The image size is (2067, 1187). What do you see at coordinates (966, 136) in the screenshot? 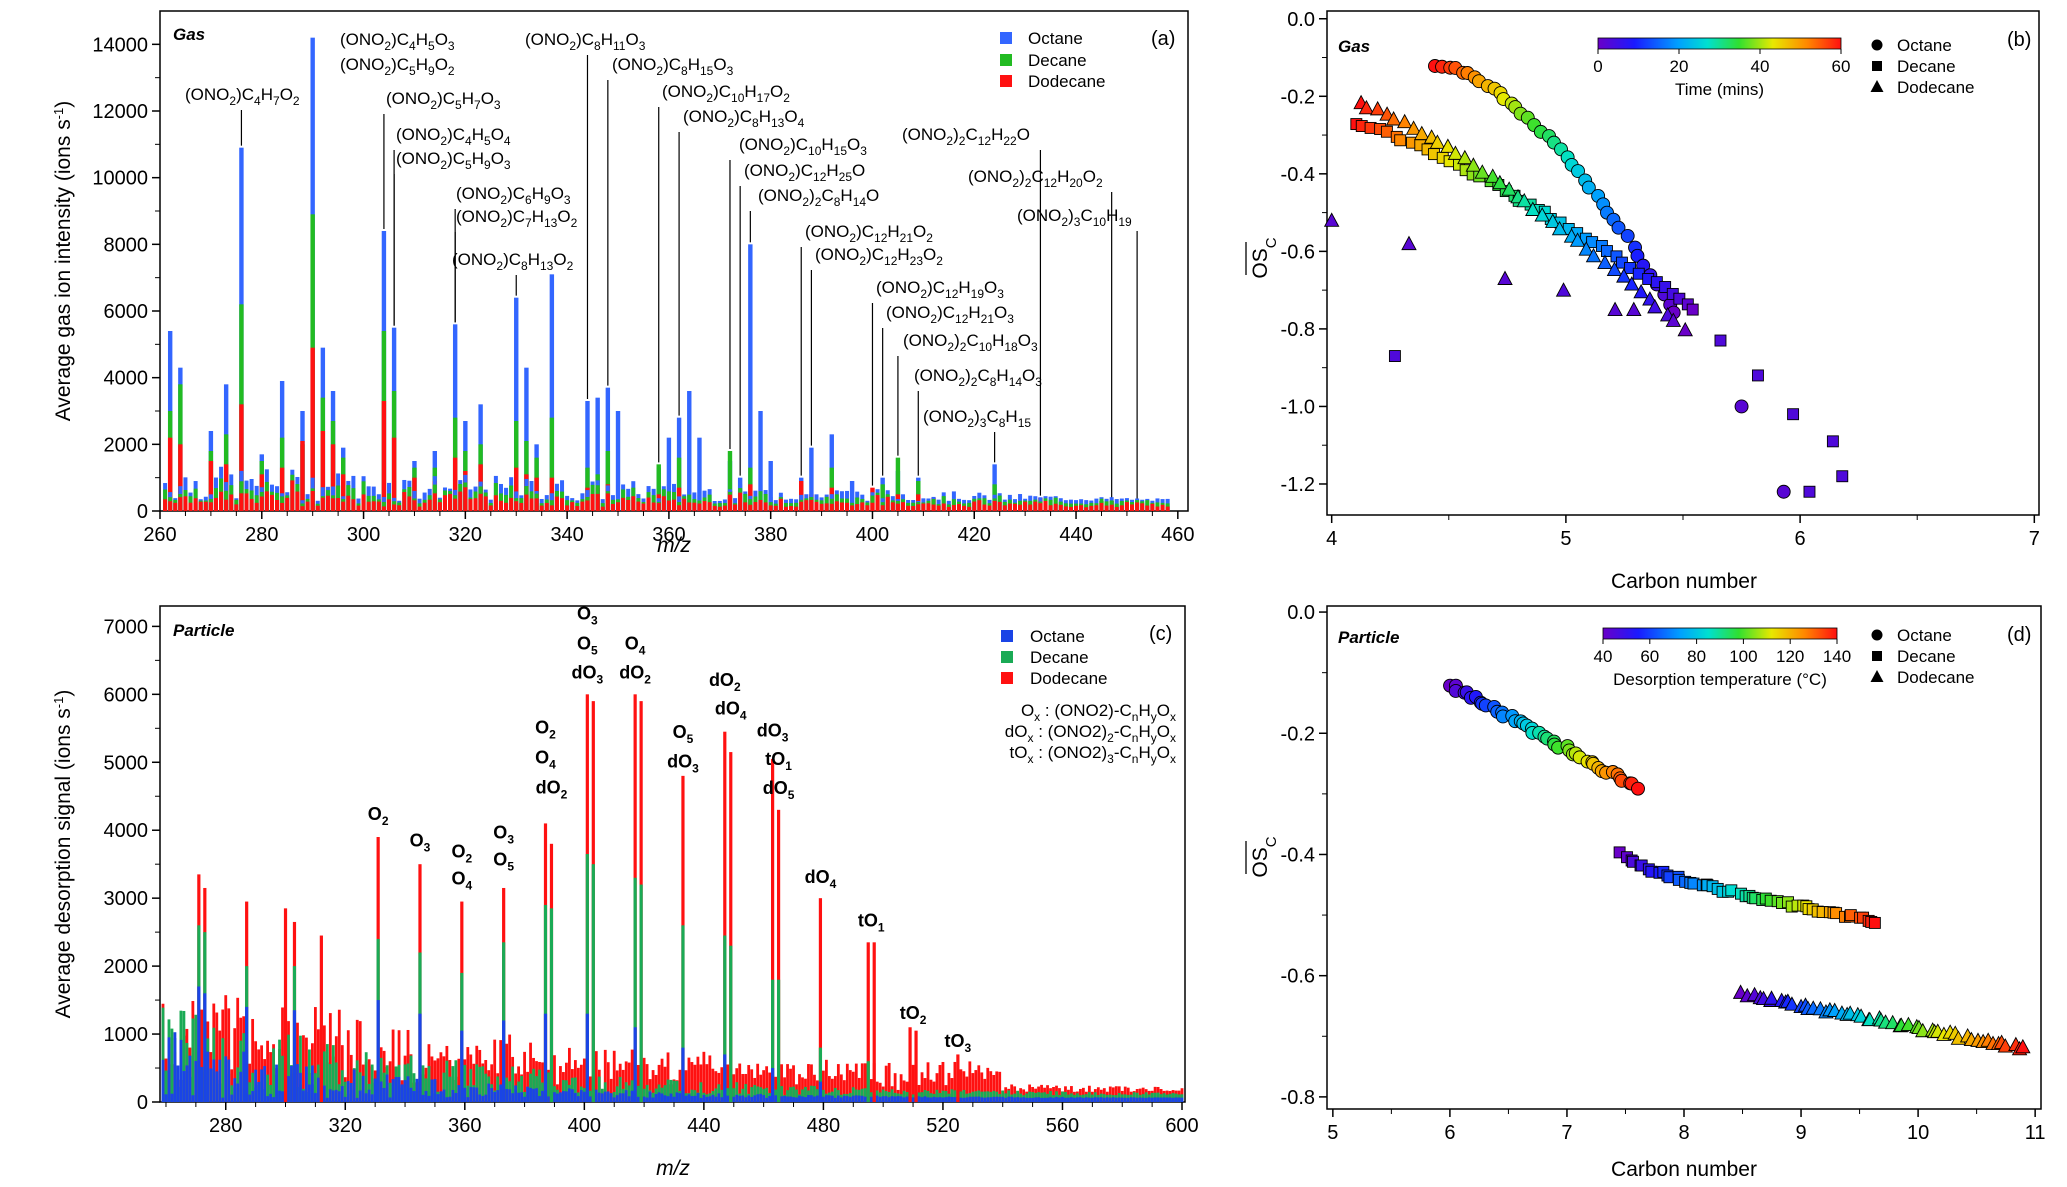
I see `peak-annotation-label: (ONO2)2C12H22O` at bounding box center [966, 136].